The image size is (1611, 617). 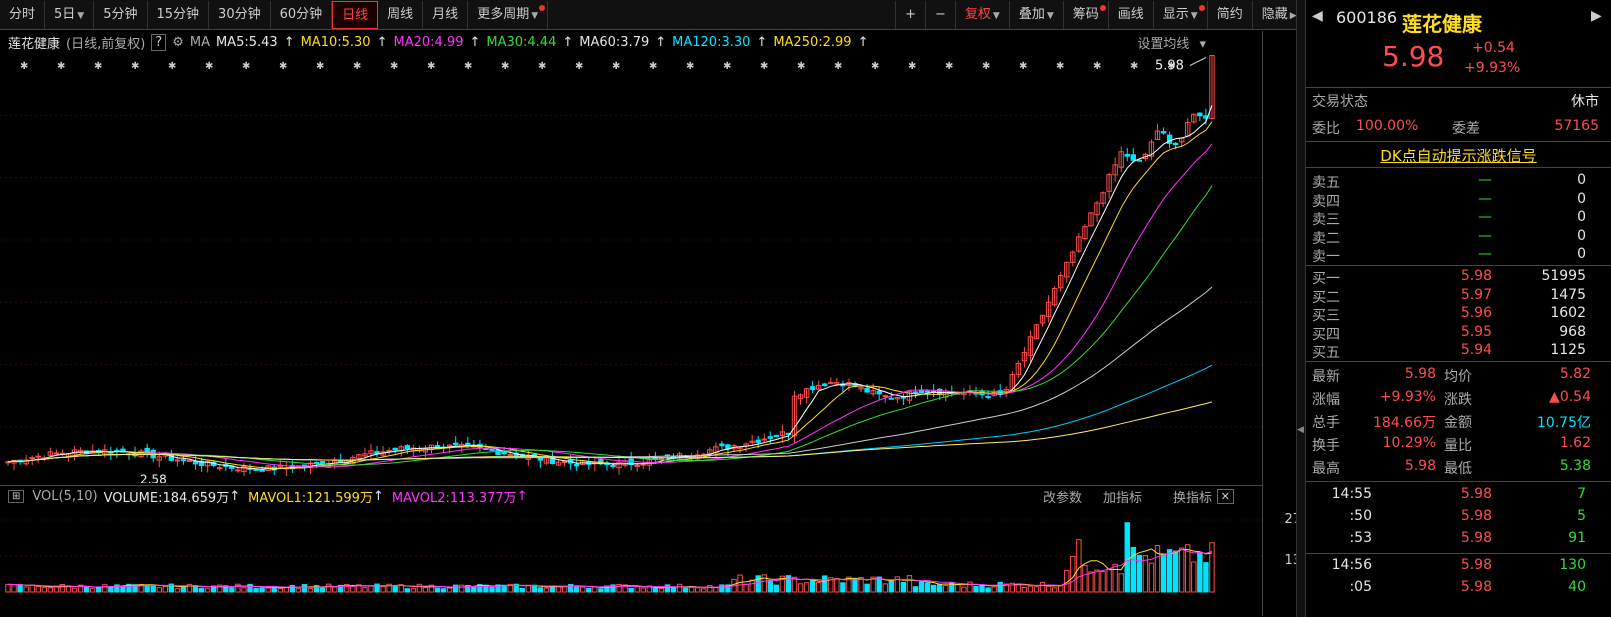 What do you see at coordinates (178, 42) in the screenshot?
I see `gear-icon: ⚙` at bounding box center [178, 42].